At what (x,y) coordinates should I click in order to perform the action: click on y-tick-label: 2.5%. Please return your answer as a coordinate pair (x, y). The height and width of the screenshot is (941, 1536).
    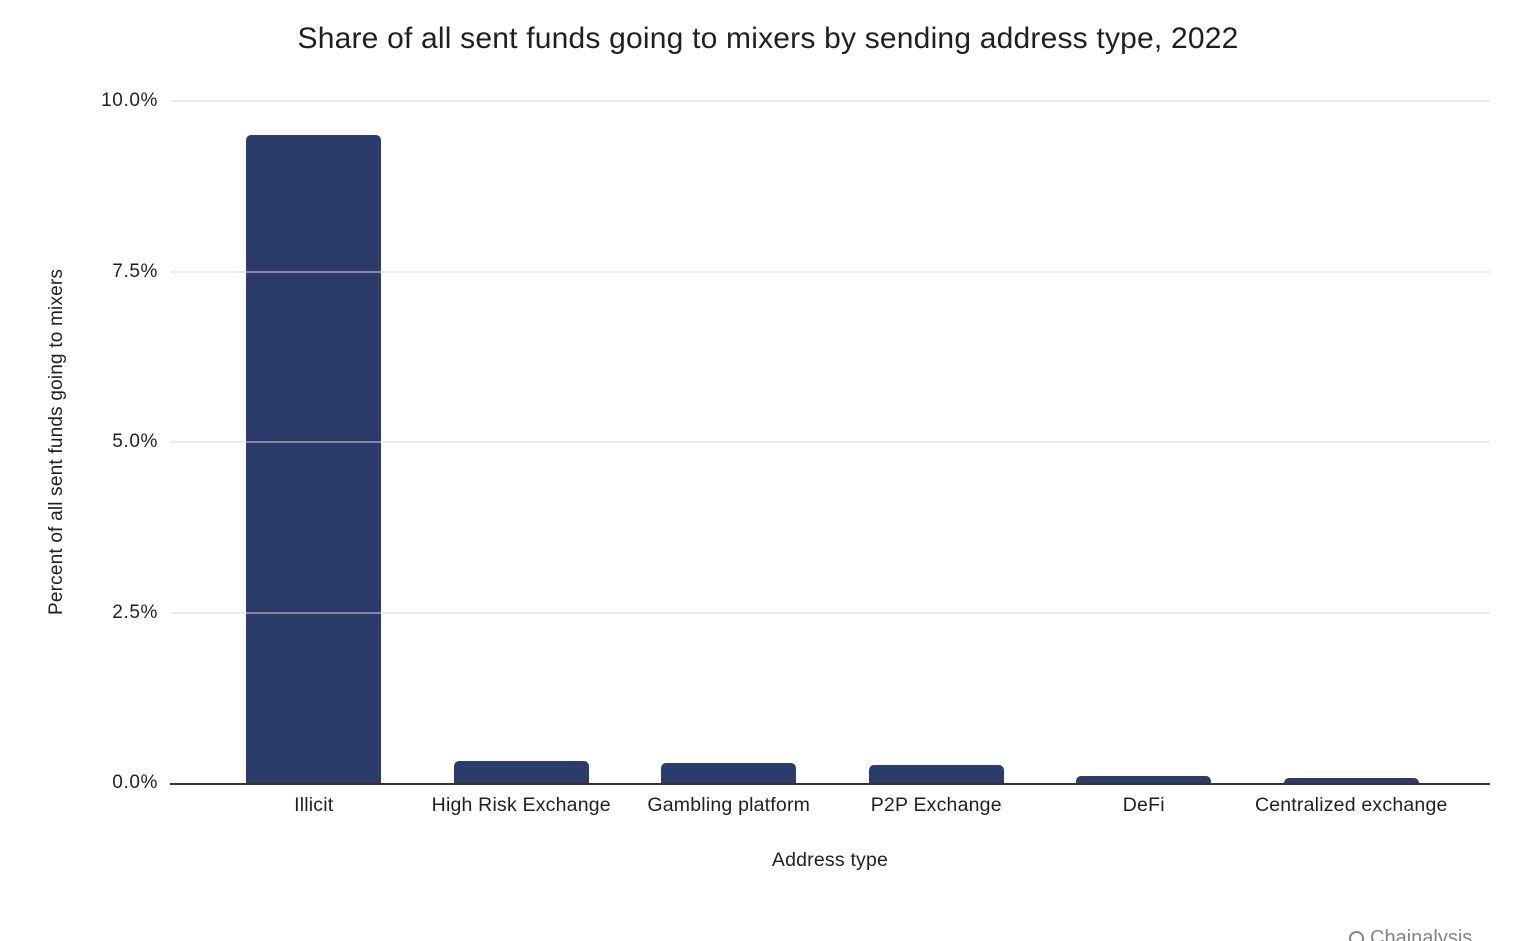
    Looking at the image, I should click on (135, 612).